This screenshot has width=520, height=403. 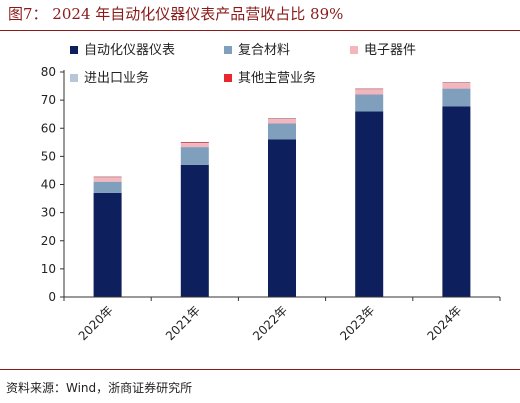 I want to click on x-tick-label: 2021年, so click(x=183, y=323).